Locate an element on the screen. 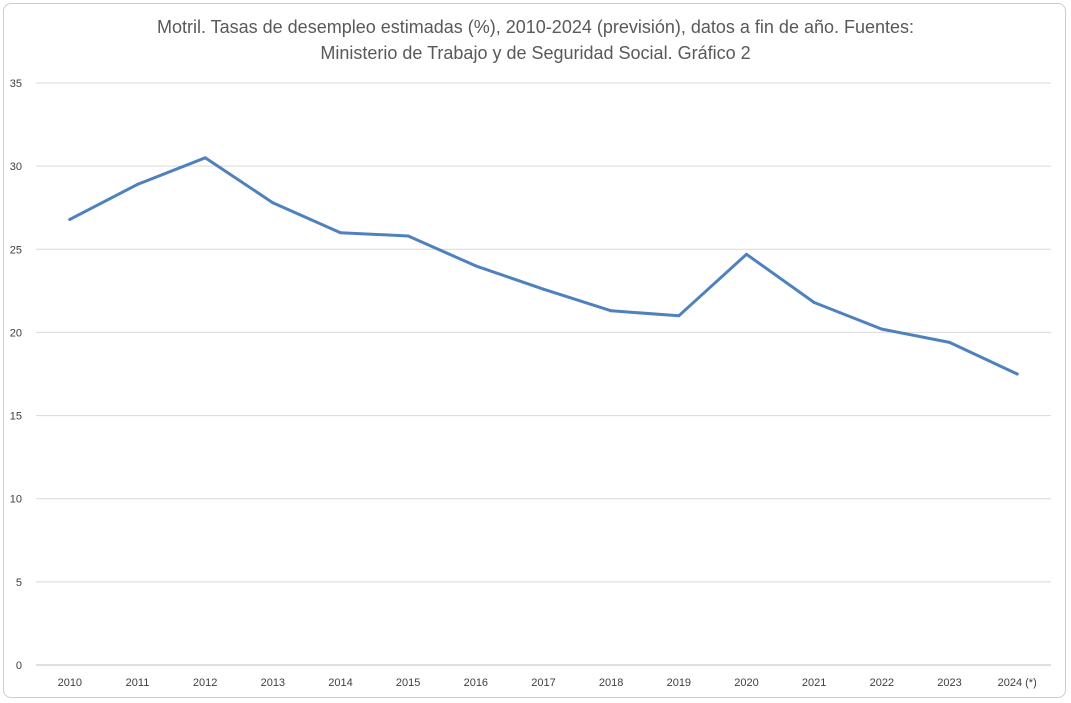 This screenshot has width=1071, height=703. y-tick-label: 30 is located at coordinates (16, 167).